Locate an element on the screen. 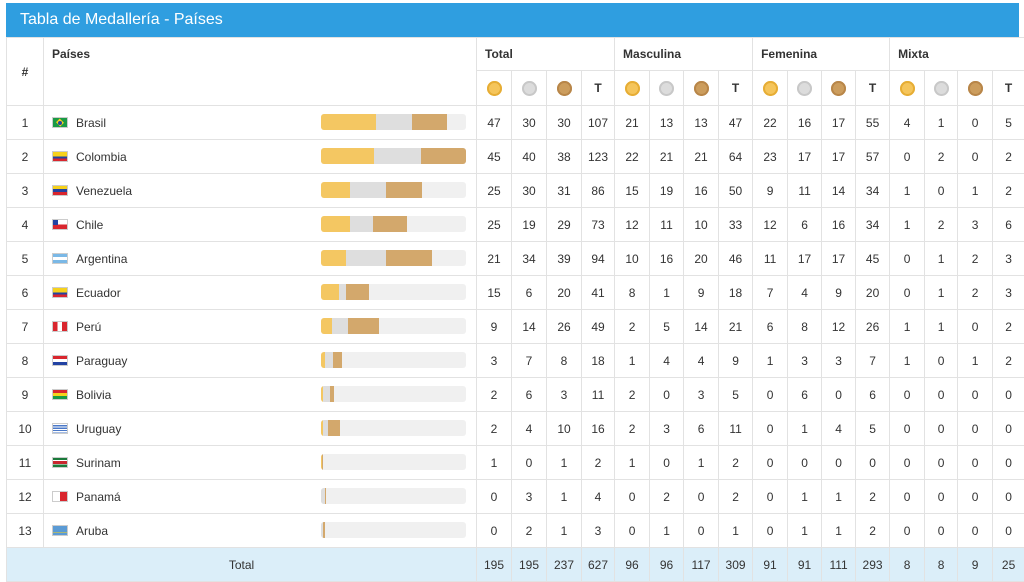 The height and width of the screenshot is (582, 1024). total-silver-medal-header is located at coordinates (529, 88).